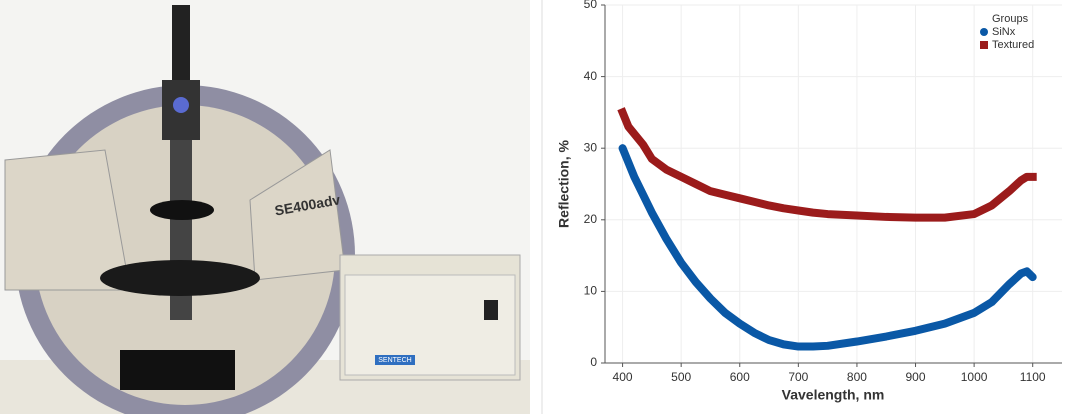 This screenshot has width=1067, height=419. What do you see at coordinates (916, 377) in the screenshot?
I see `x-tick-label: 900` at bounding box center [916, 377].